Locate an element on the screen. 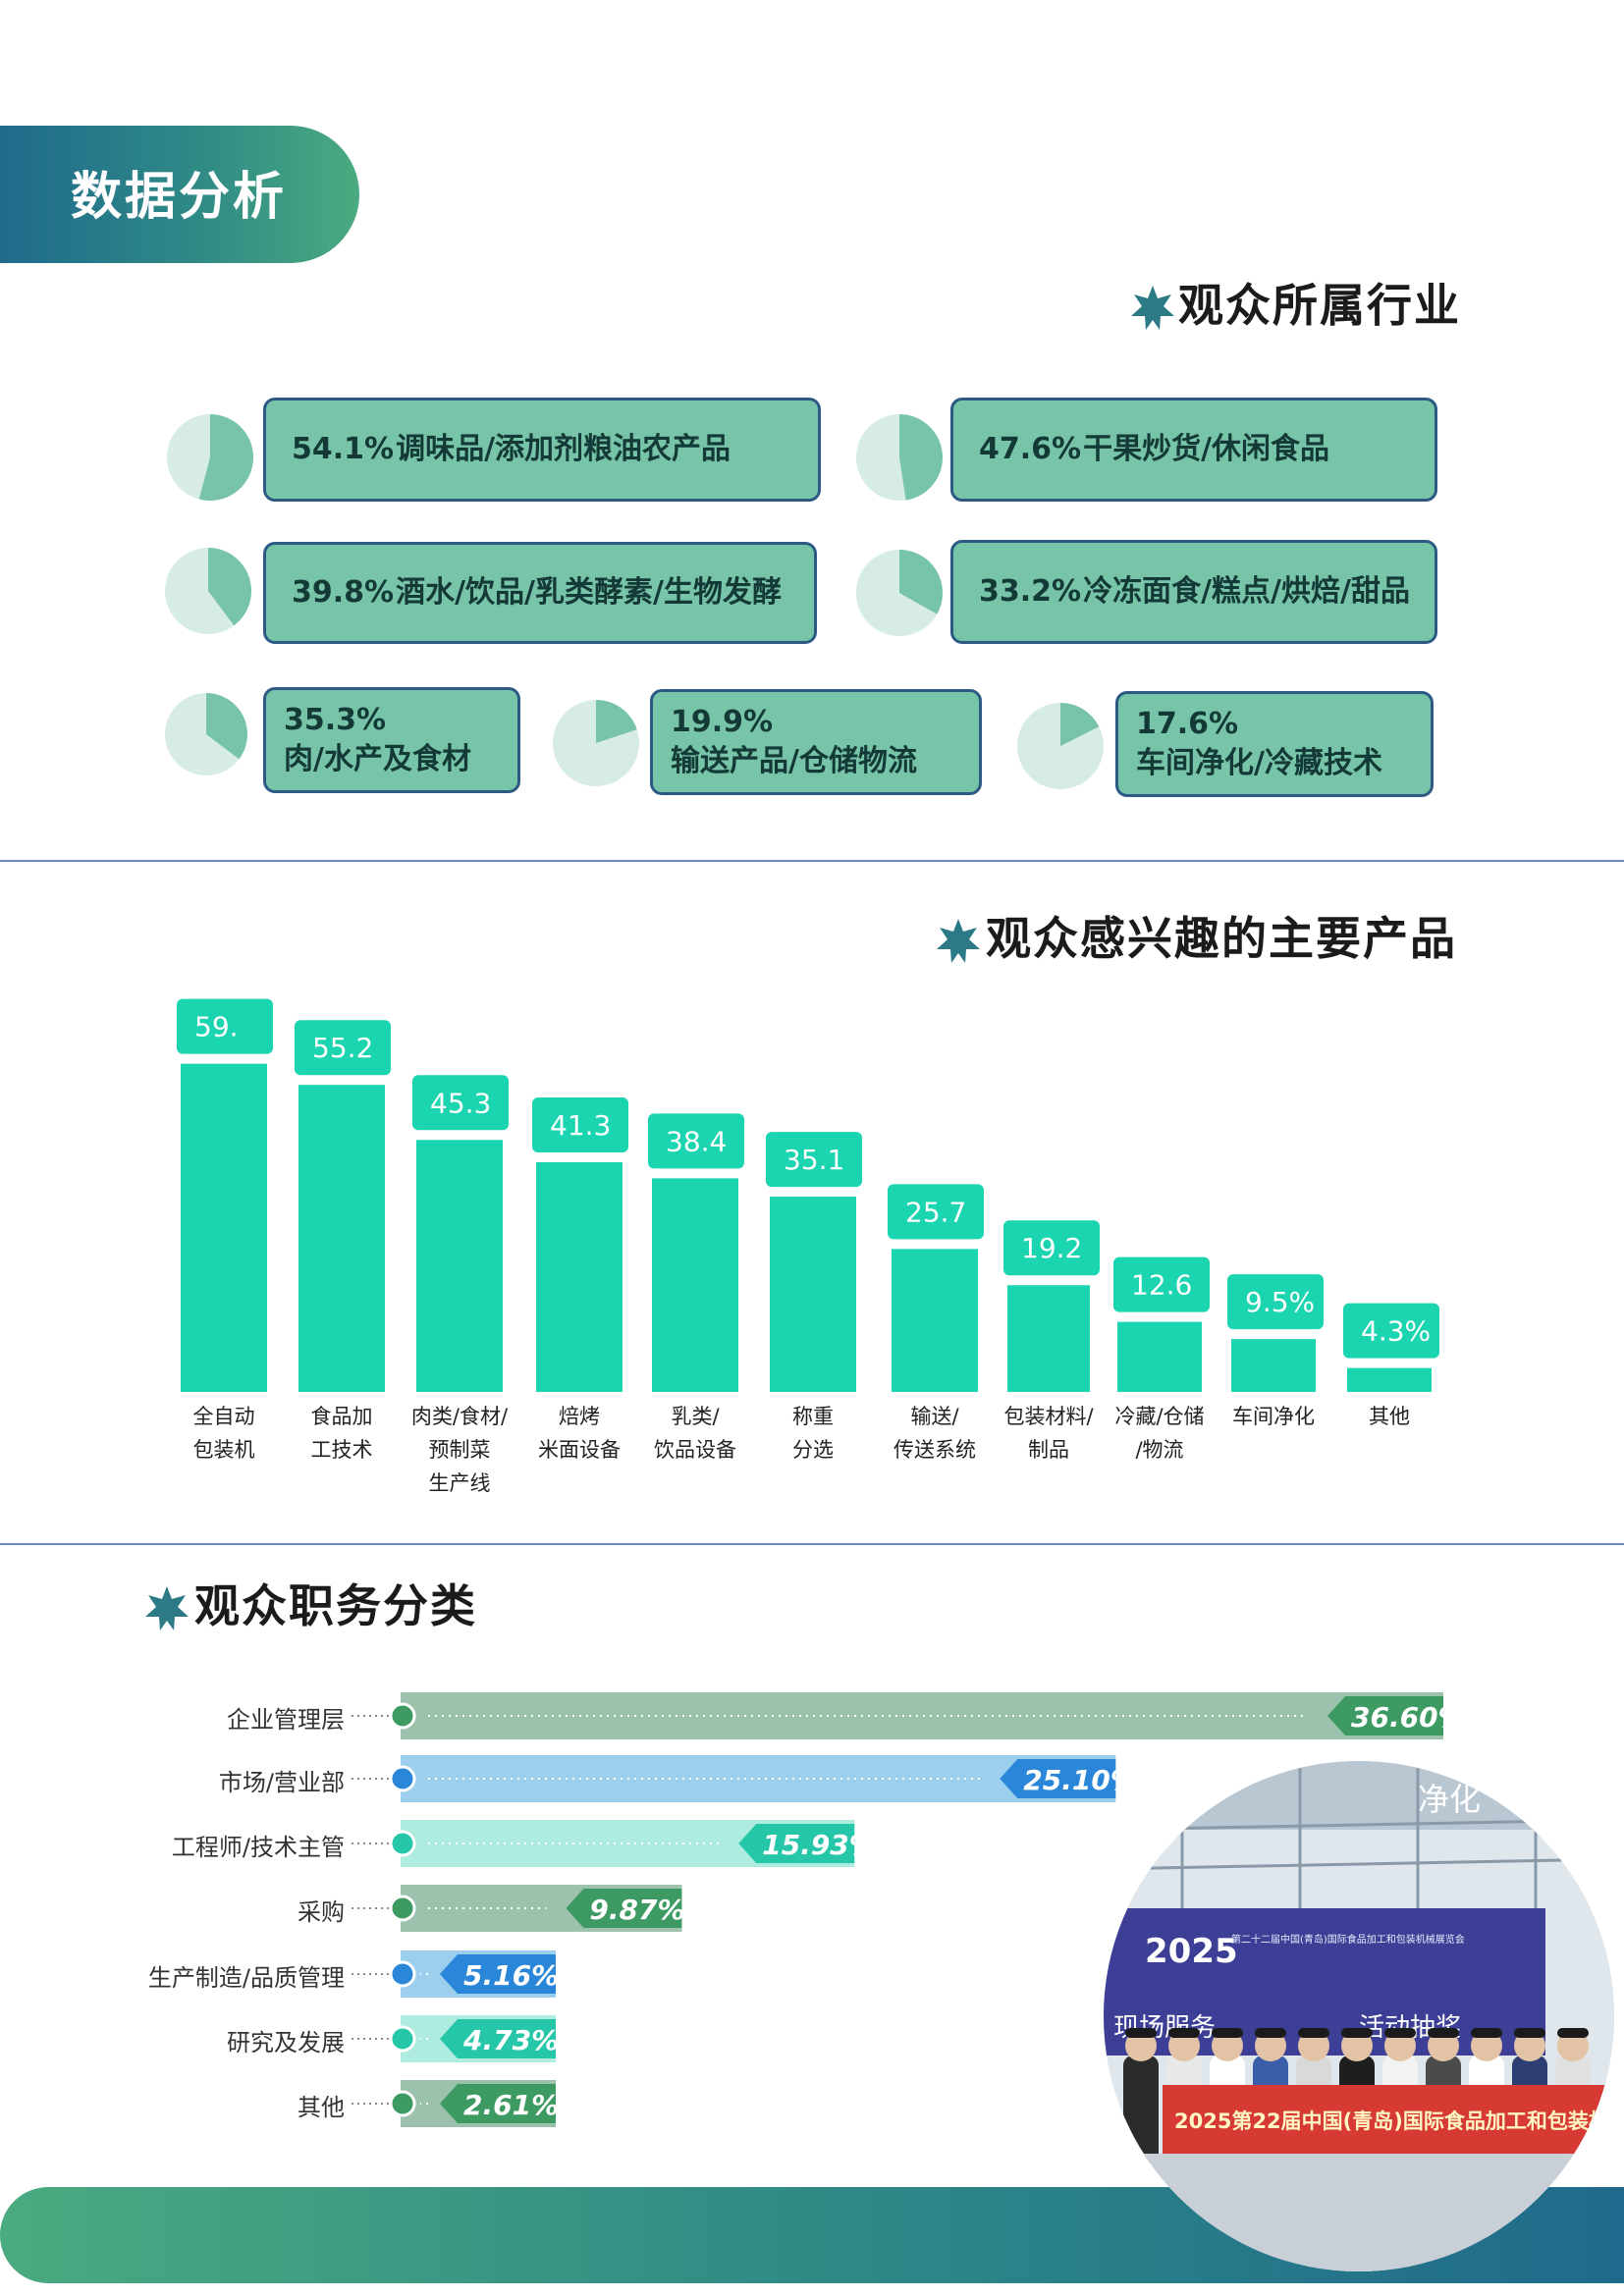  role-value-label: 5.16% is located at coordinates (511, 1975).